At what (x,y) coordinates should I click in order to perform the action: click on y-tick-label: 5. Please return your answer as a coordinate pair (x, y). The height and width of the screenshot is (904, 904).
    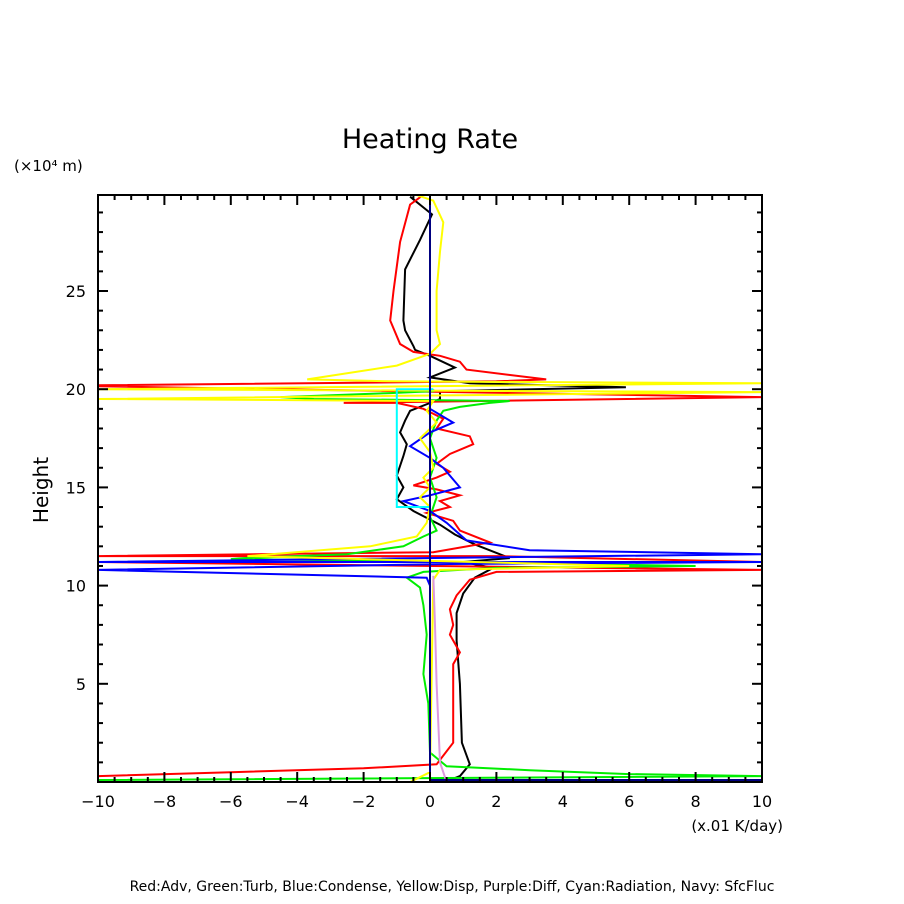
    Looking at the image, I should click on (81, 684).